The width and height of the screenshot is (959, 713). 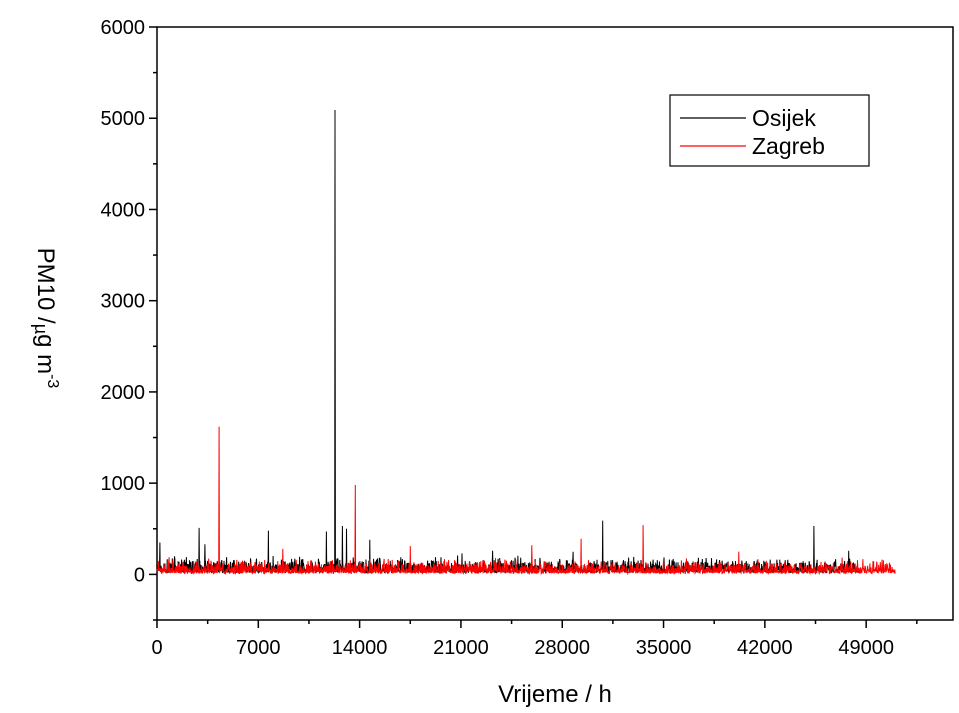 I want to click on y-tick-label: 6000, so click(x=123, y=28).